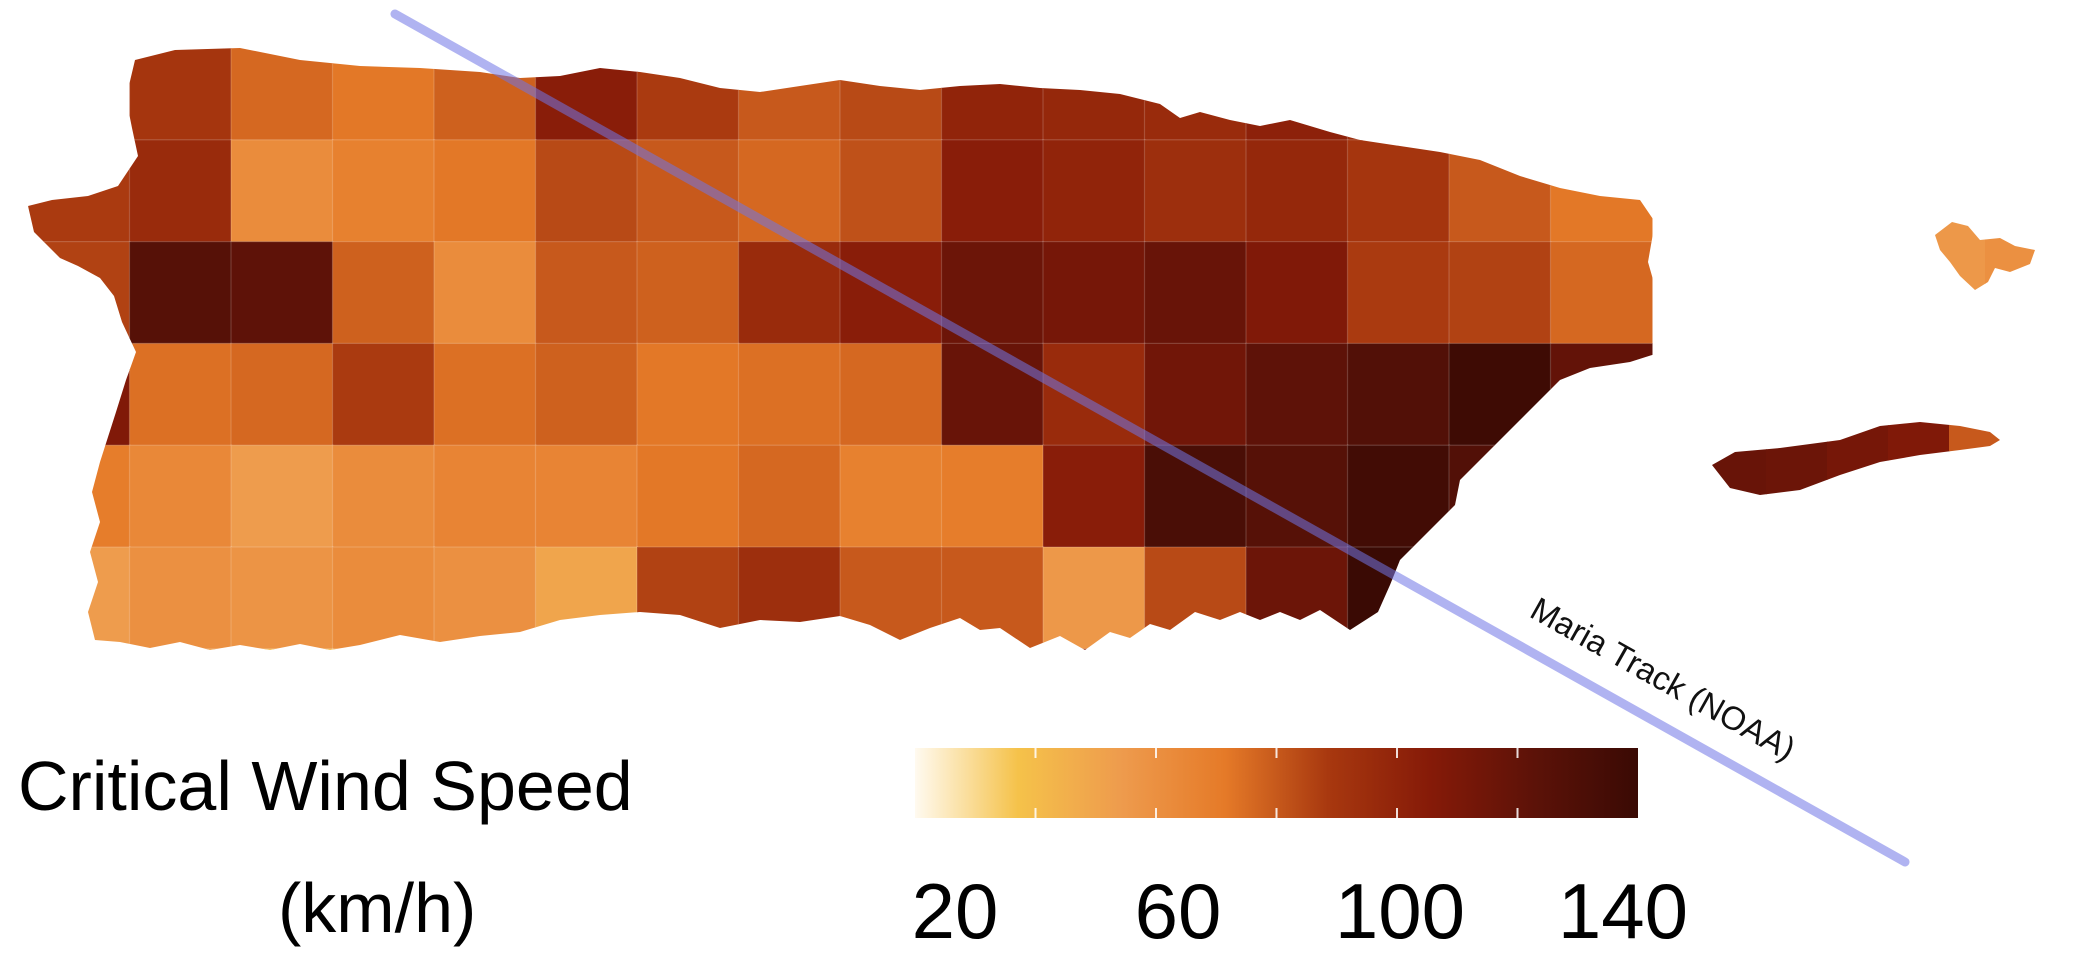 Image resolution: width=2085 pixels, height=971 pixels. I want to click on legend-tick-marks, so click(1276, 783).